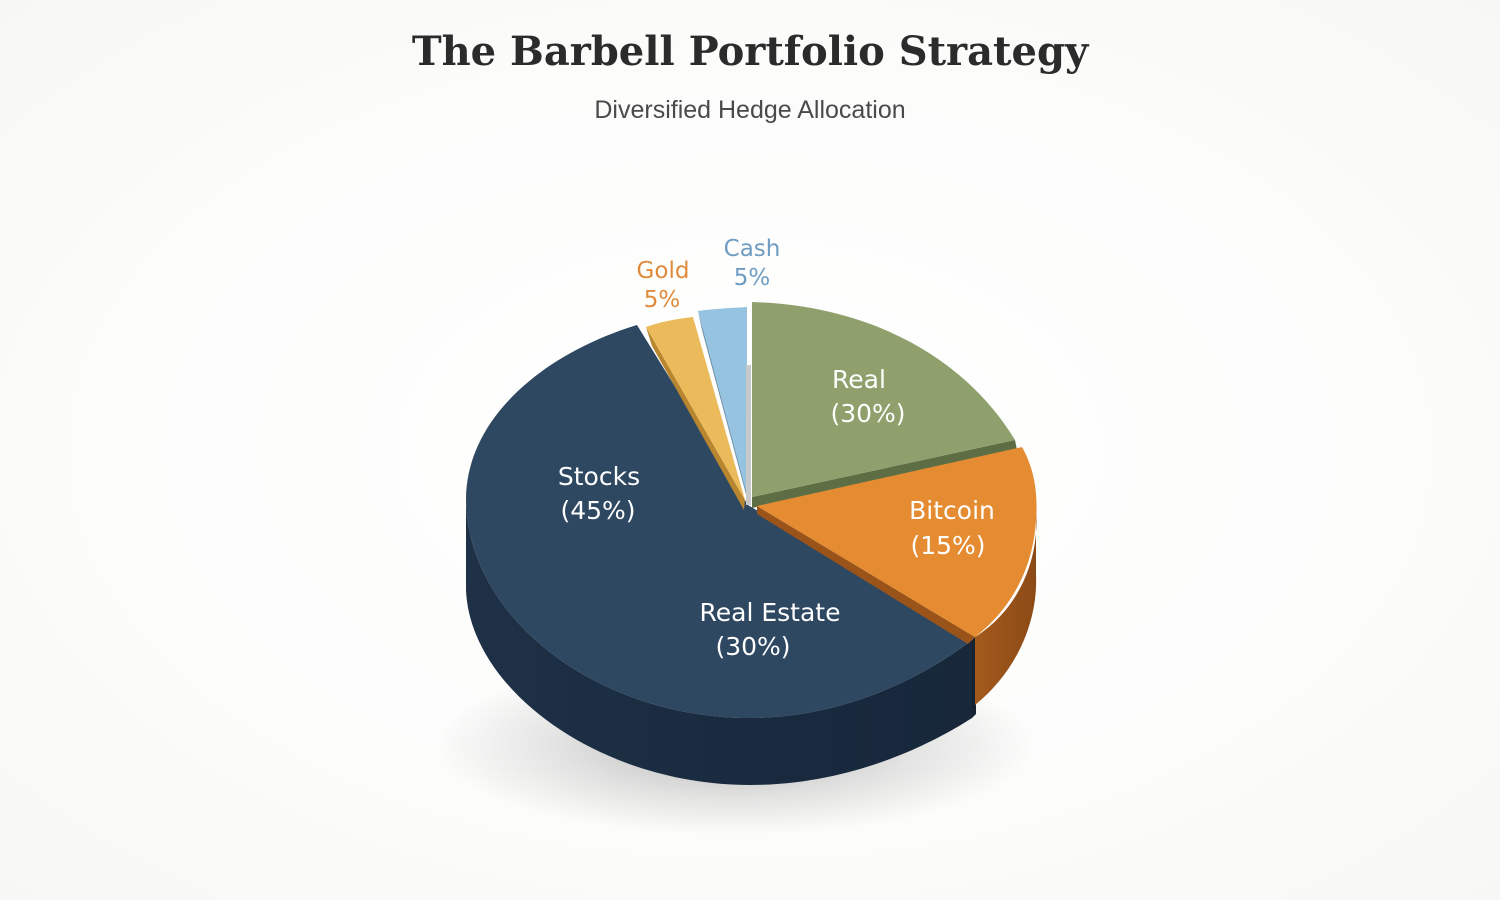  What do you see at coordinates (947, 545) in the screenshot?
I see `label-bitcoin-pct: (15%)` at bounding box center [947, 545].